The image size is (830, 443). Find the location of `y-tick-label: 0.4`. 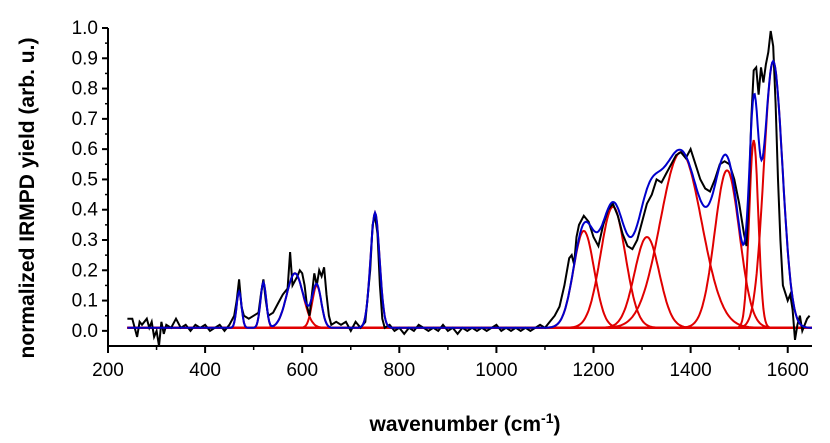

y-tick-label: 0.4 is located at coordinates (85, 210).